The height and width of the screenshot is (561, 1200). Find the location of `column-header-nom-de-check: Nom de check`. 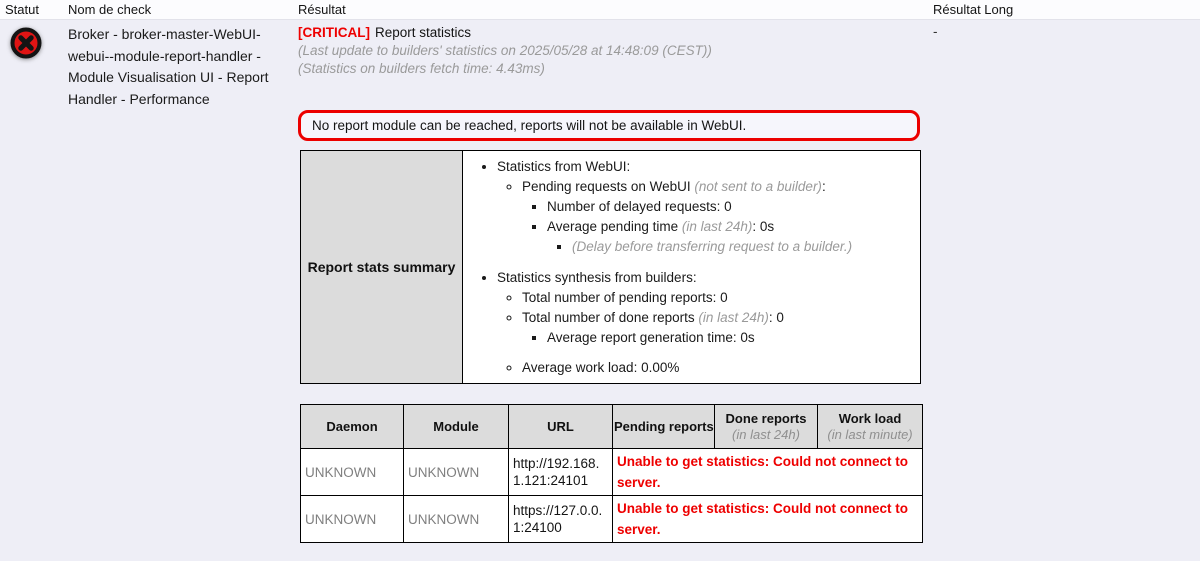

column-header-nom-de-check: Nom de check is located at coordinates (110, 9).